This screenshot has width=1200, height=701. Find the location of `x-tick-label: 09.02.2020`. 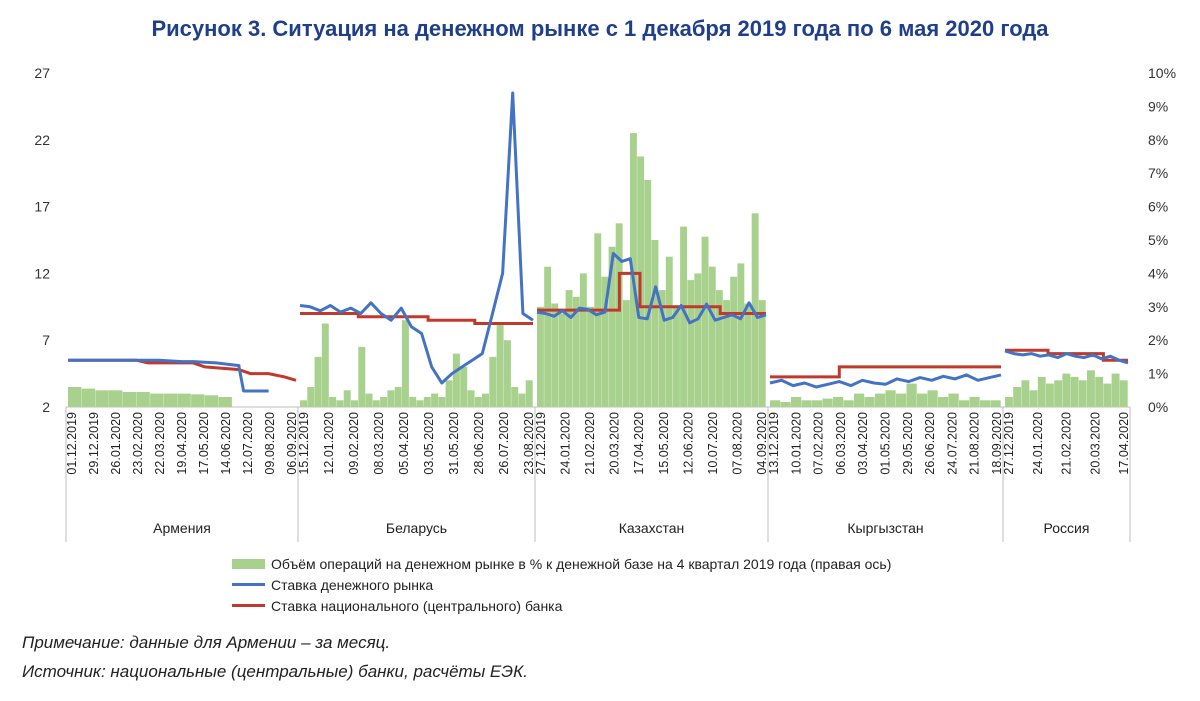

x-tick-label: 09.02.2020 is located at coordinates (354, 443).